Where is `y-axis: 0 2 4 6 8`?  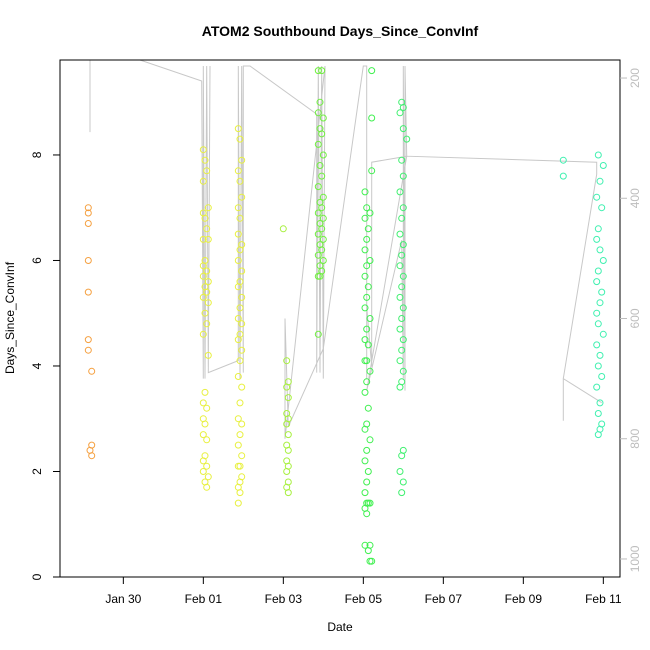 y-axis: 0 2 4 6 8 is located at coordinates (45, 365).